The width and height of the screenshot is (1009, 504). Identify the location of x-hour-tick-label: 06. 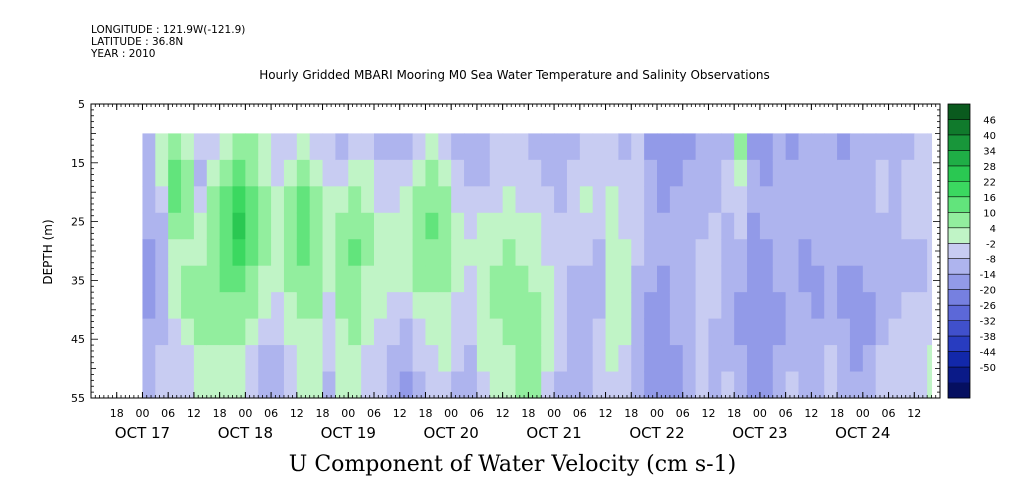
(786, 413).